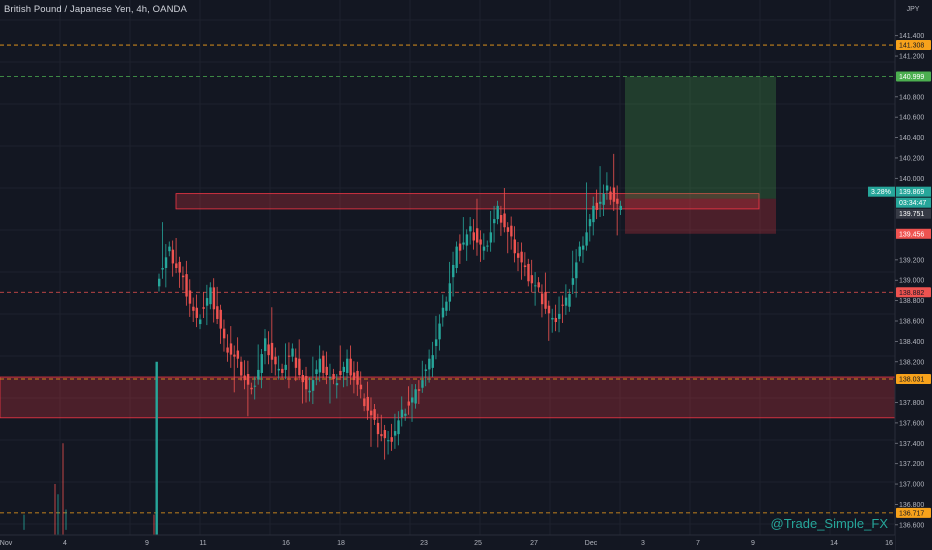 This screenshot has width=932, height=550. What do you see at coordinates (700, 216) in the screenshot?
I see `position-stop-area` at bounding box center [700, 216].